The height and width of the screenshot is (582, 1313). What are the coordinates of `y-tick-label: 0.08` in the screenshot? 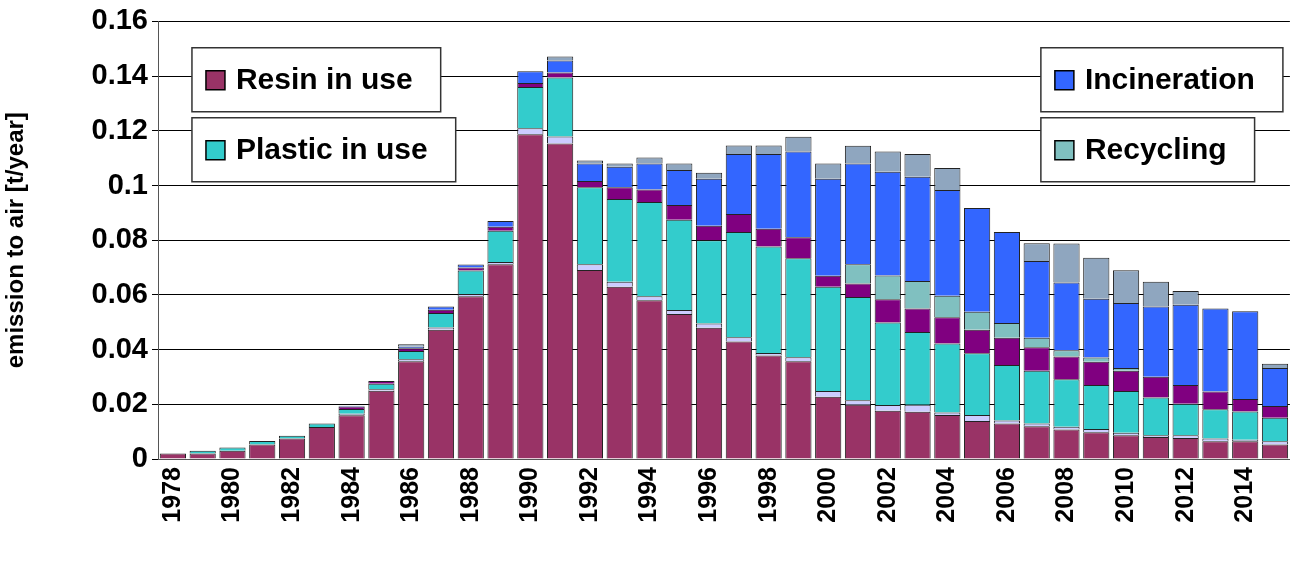 It's located at (119, 238).